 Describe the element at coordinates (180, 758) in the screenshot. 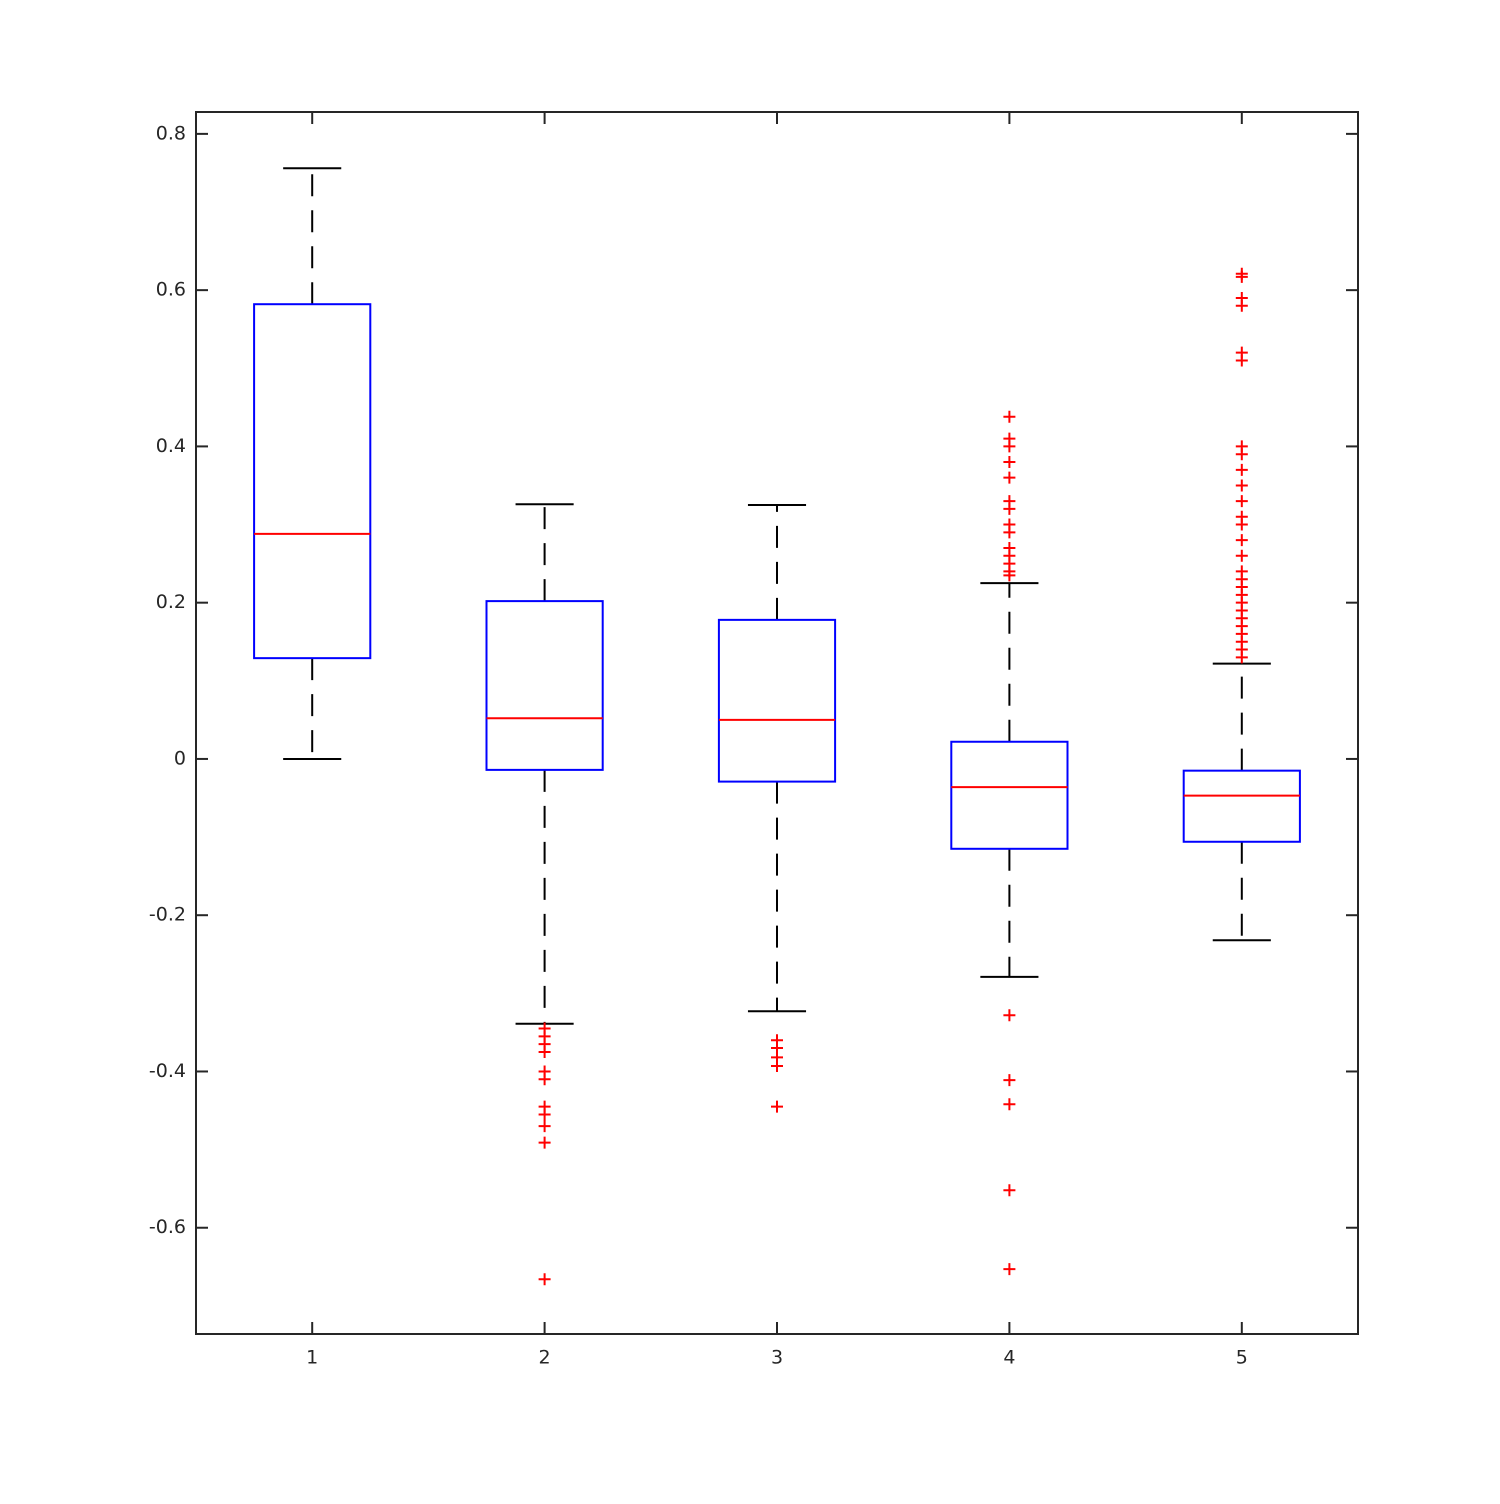

I see `y-tick-label: 0` at that location.